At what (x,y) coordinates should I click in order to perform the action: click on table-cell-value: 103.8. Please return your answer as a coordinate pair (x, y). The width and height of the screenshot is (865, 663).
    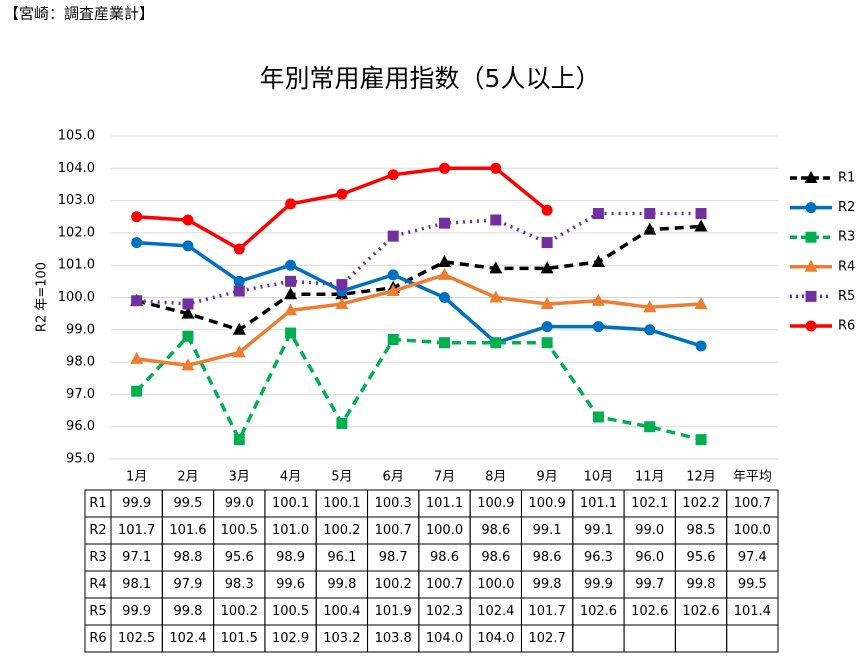
    Looking at the image, I should click on (393, 638).